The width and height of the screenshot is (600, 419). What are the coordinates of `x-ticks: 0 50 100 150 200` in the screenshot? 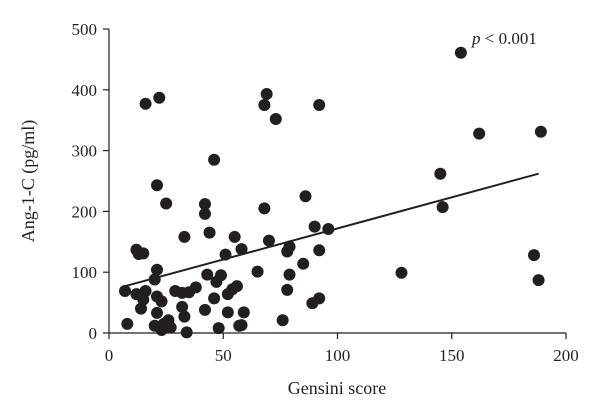 It's located at (342, 349).